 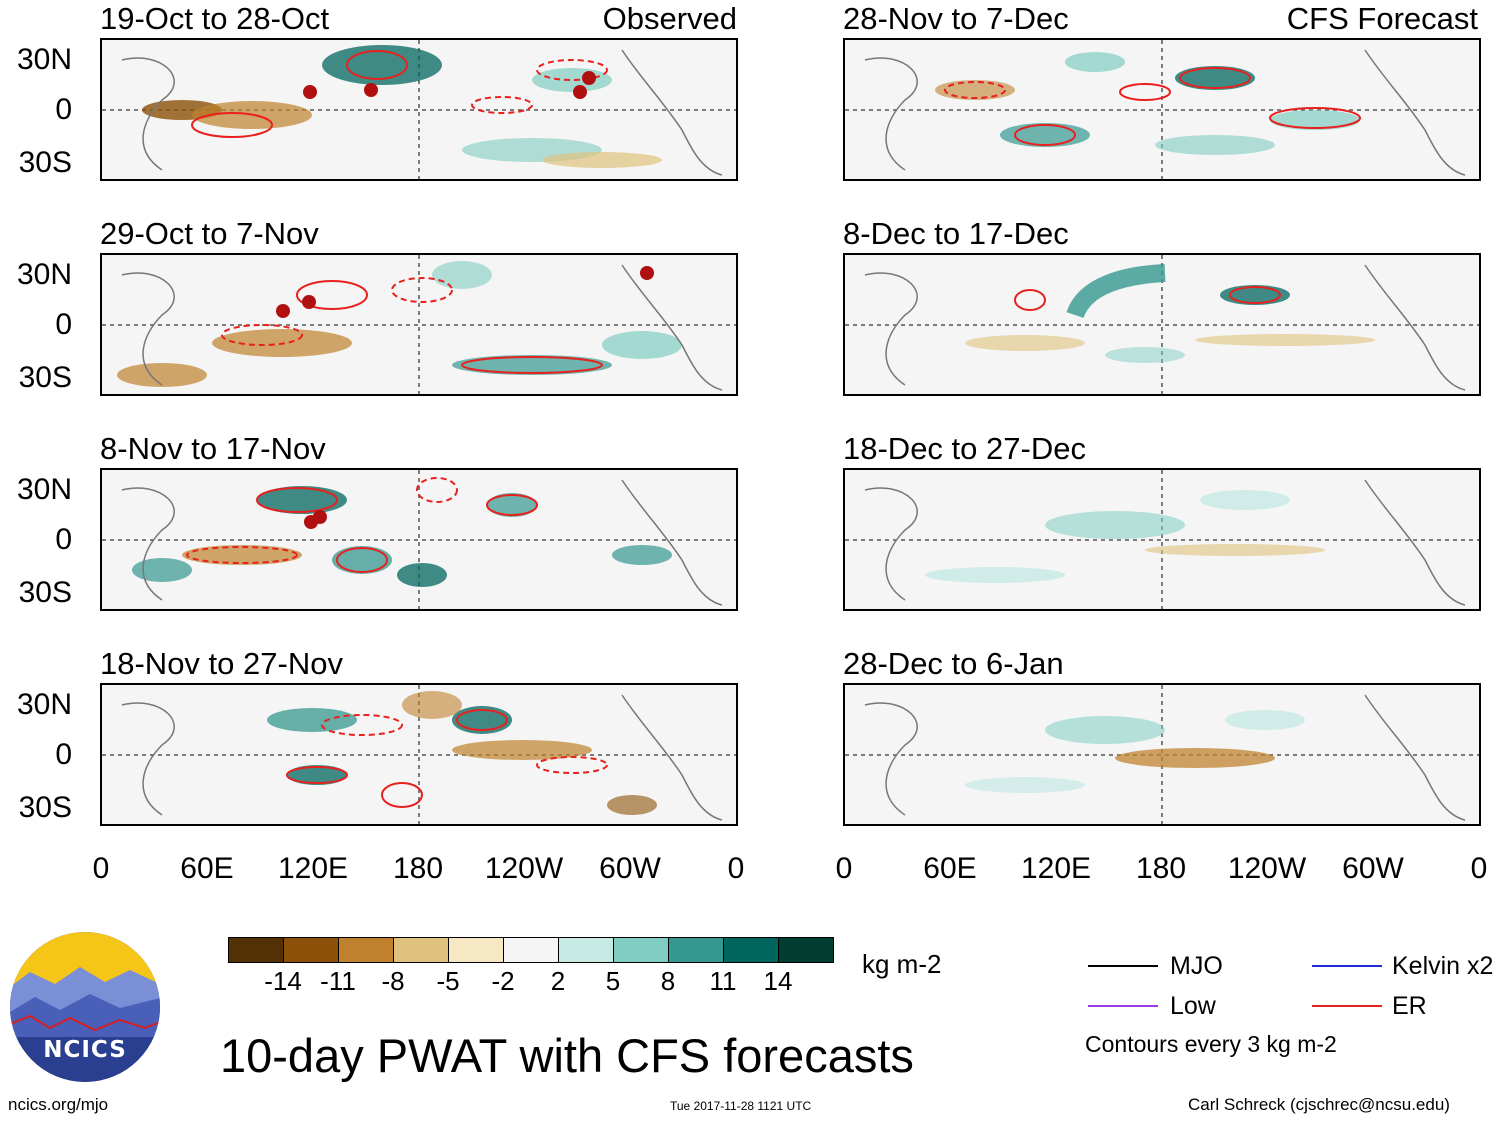 I want to click on footer-url: ncics.org/mjo, so click(x=58, y=1104).